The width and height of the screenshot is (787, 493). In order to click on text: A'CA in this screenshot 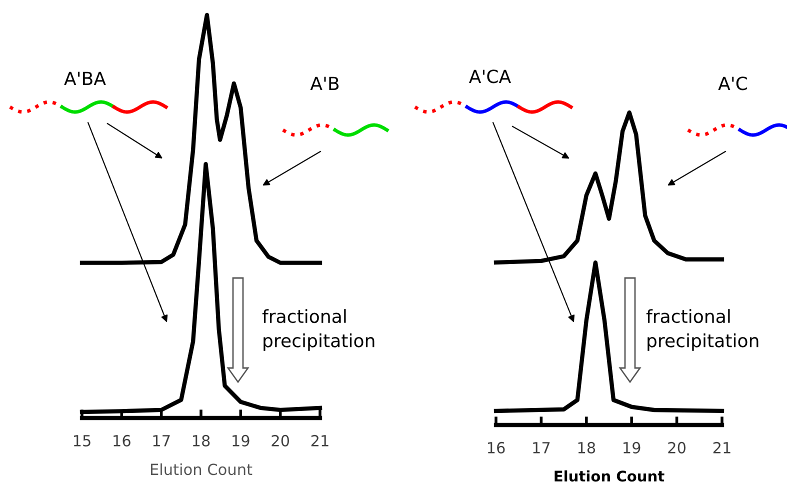, I will do `click(490, 77)`.